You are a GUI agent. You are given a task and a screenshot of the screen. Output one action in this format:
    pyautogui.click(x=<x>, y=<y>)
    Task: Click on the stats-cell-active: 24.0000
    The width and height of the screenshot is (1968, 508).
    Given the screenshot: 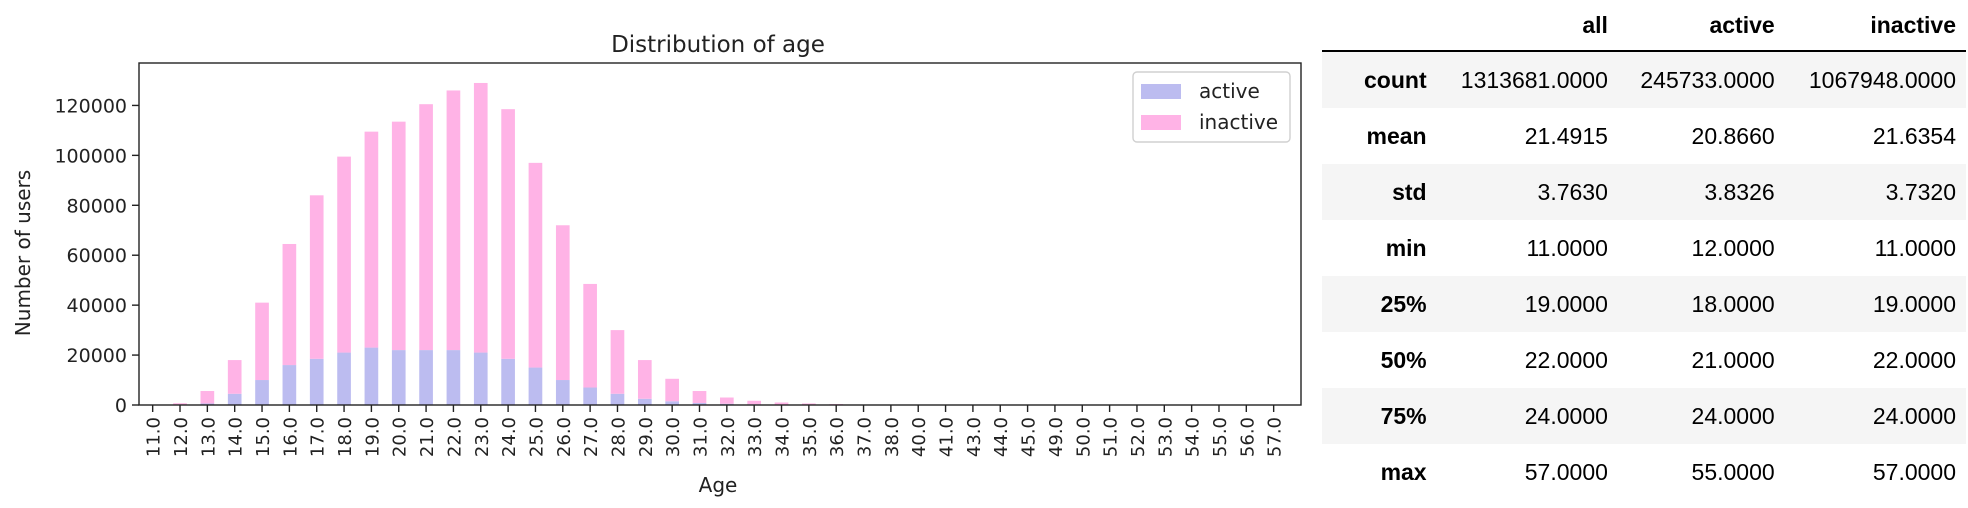 What is the action you would take?
    pyautogui.click(x=1733, y=415)
    